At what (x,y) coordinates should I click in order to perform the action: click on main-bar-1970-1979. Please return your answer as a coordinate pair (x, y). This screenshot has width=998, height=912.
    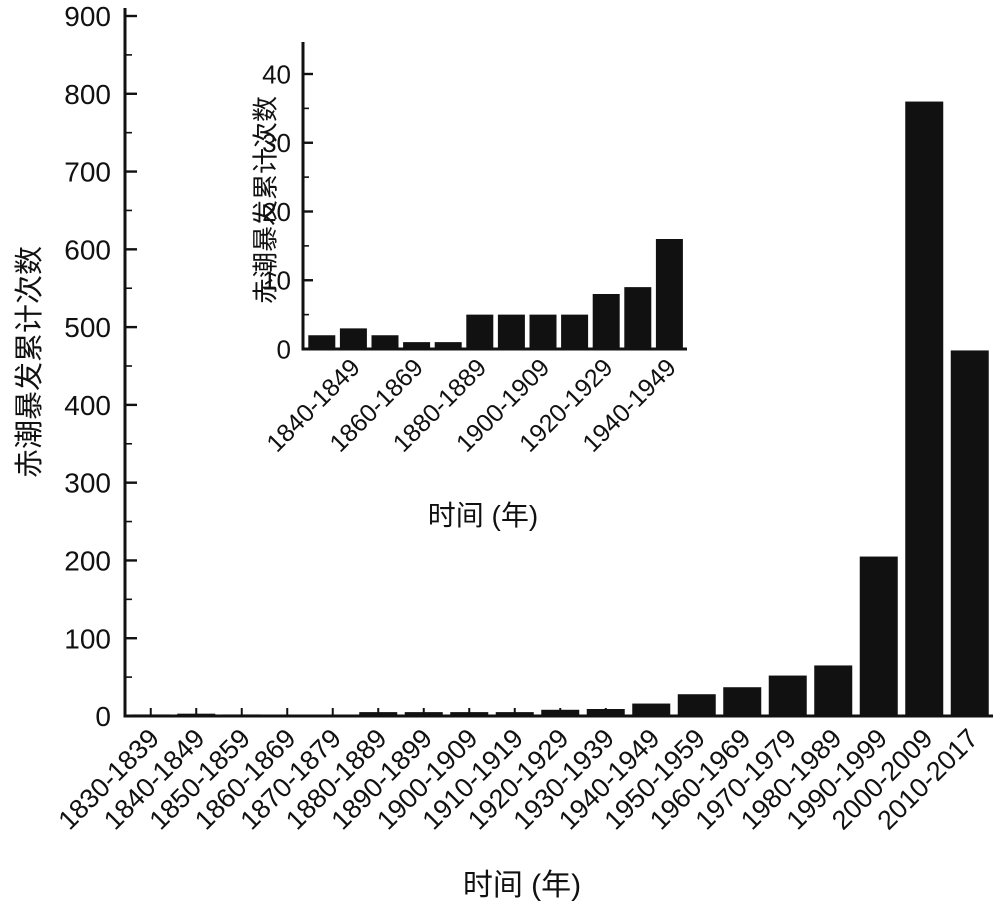
    Looking at the image, I should click on (787, 695).